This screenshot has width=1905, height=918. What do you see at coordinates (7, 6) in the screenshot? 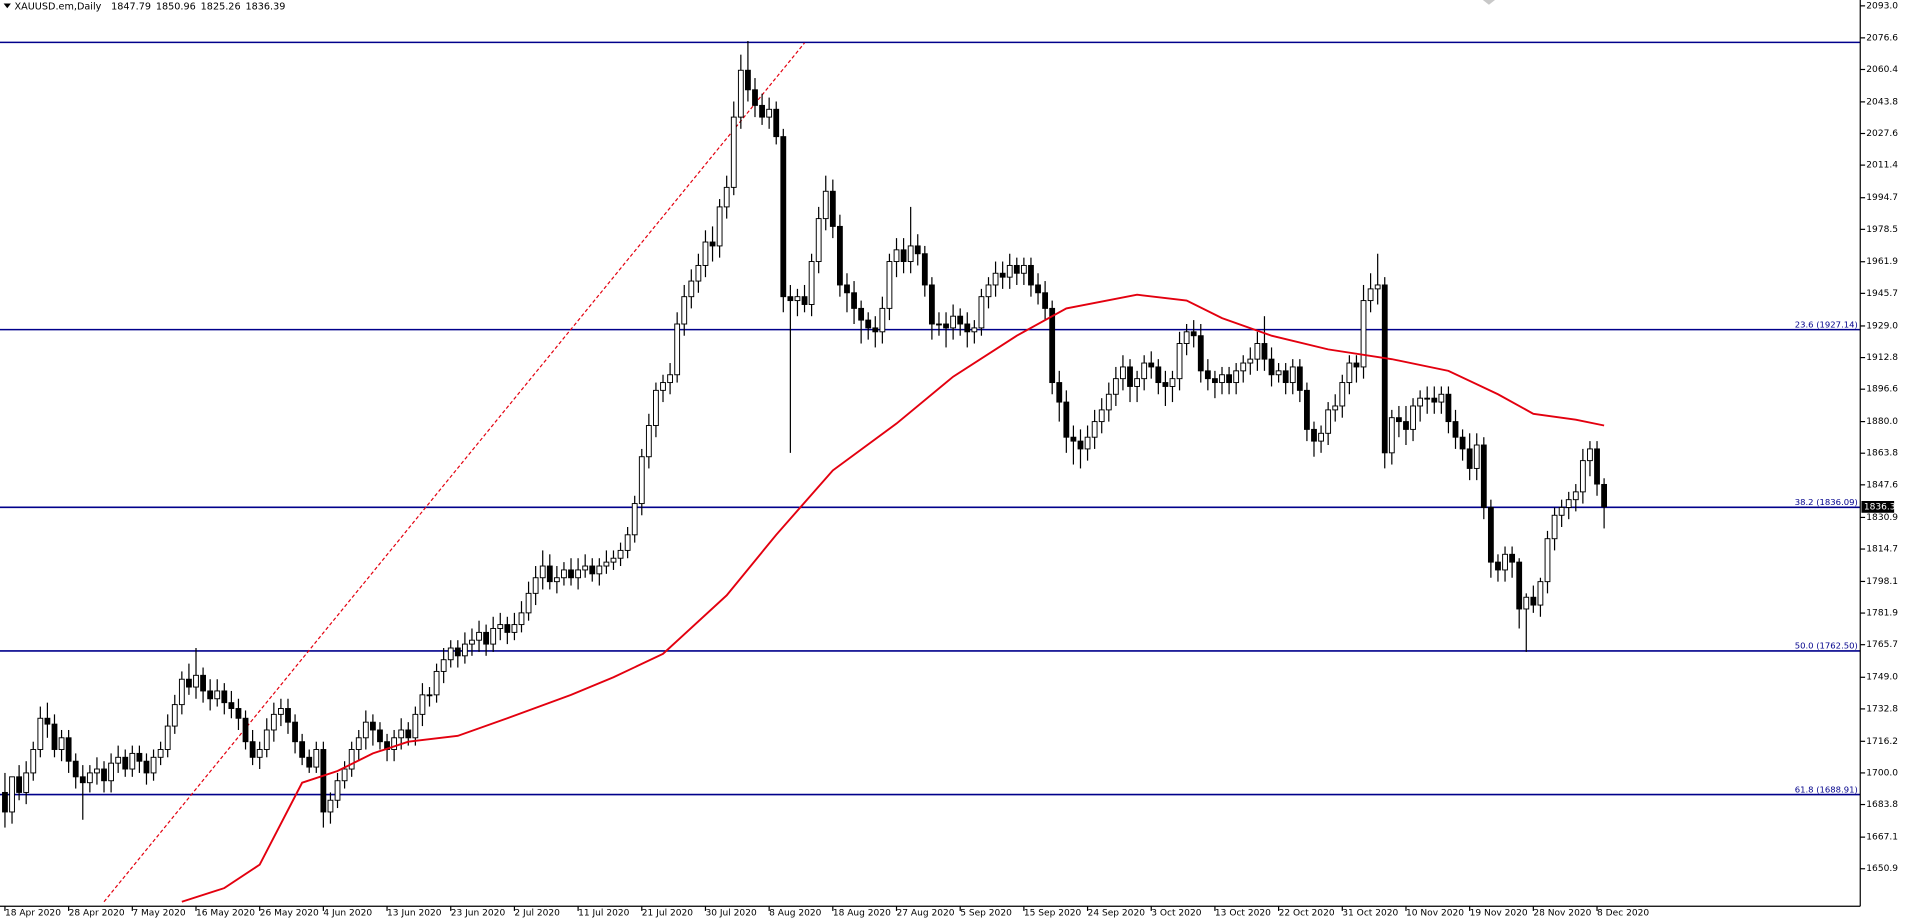
I see `menu-arrow` at bounding box center [7, 6].